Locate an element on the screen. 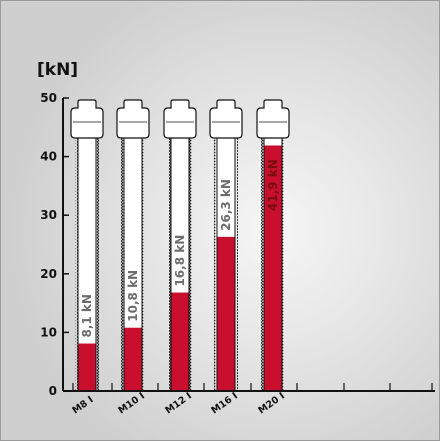 This screenshot has height=442, width=440. y-tick-label: 20 is located at coordinates (48, 274).